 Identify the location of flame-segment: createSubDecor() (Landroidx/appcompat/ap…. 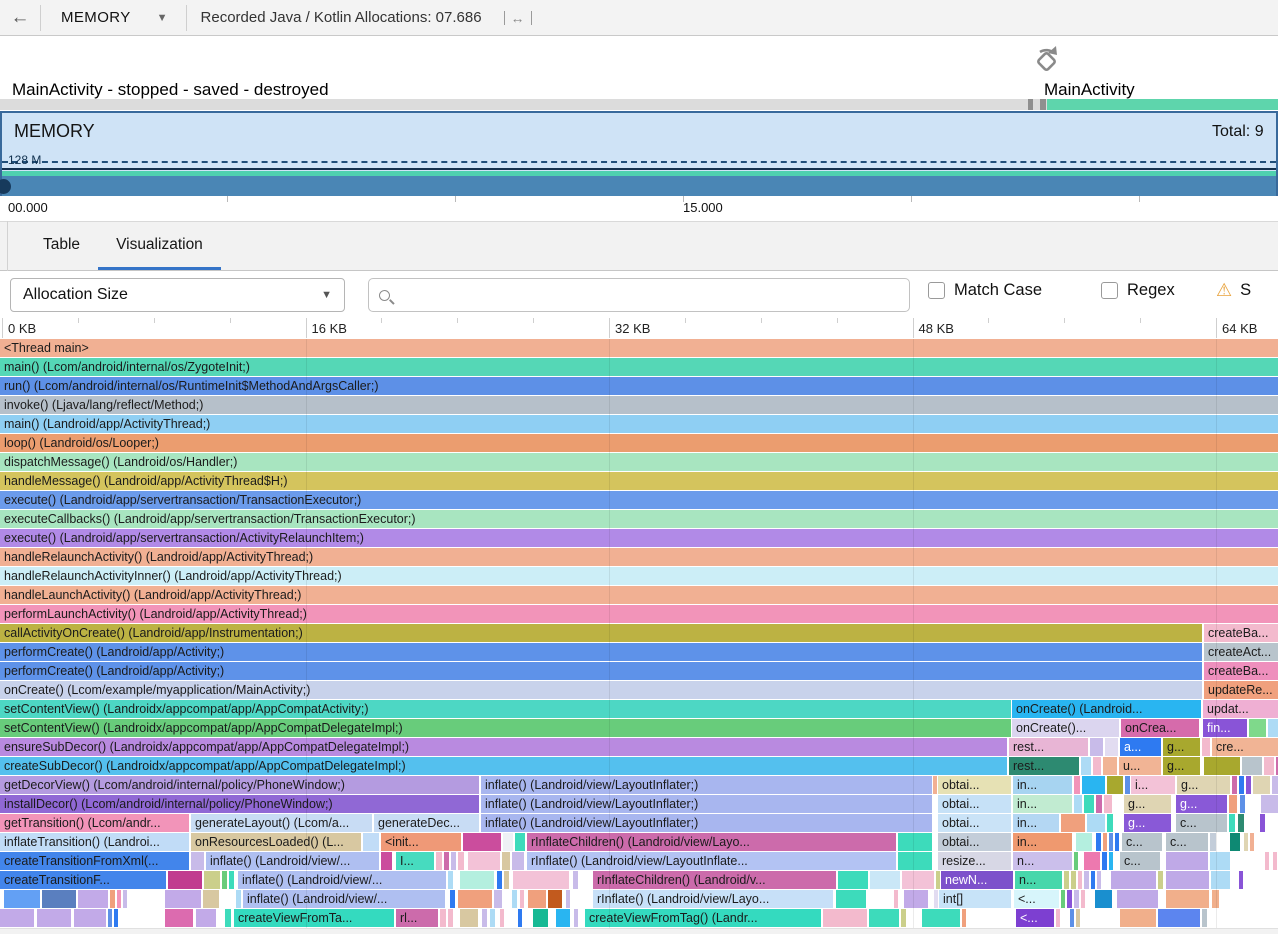
(503, 766).